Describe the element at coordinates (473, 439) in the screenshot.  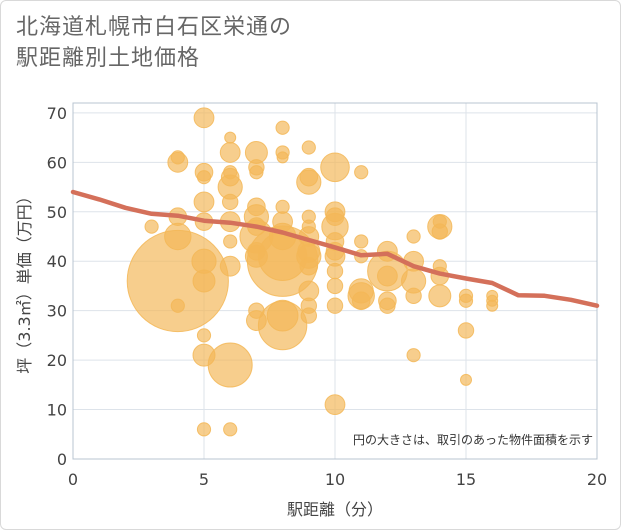
I see `bubble-size-note: 円の大きさは、取引のあった物件面積を示す` at that location.